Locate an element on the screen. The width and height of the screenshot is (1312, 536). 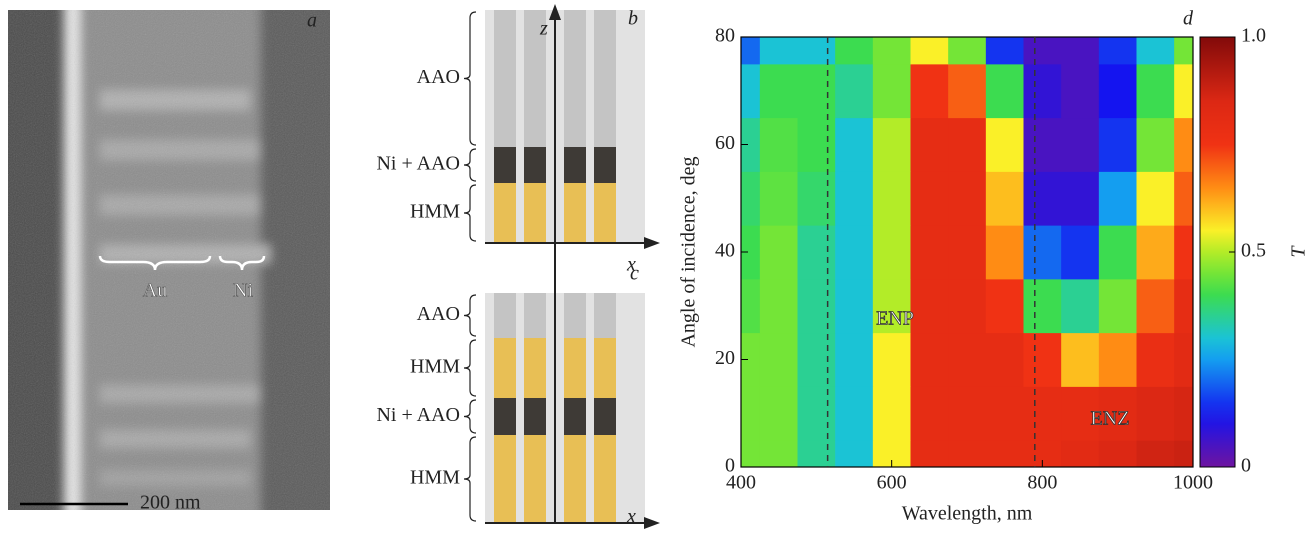
scale-label: 200 nm is located at coordinates (170, 503).